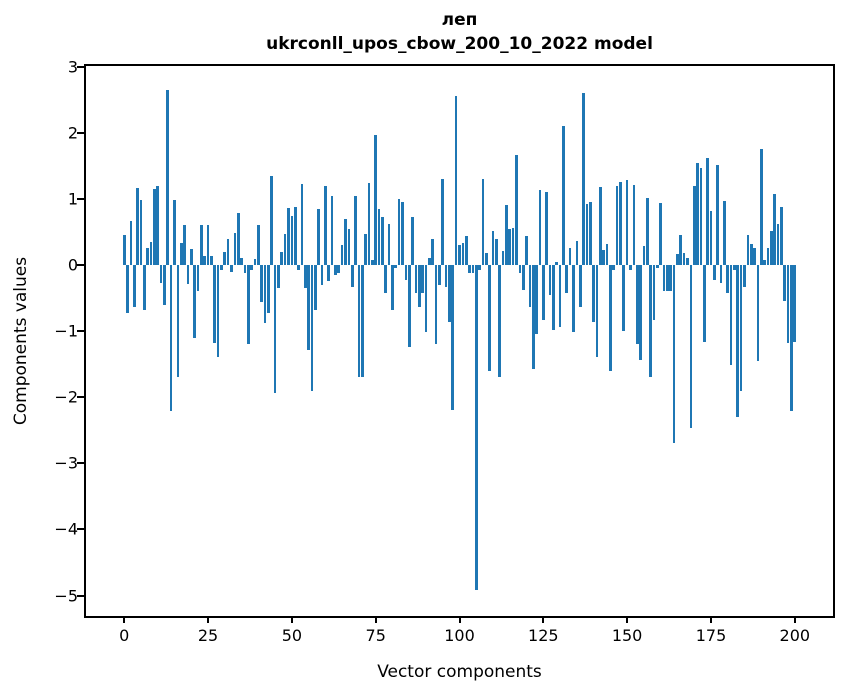 This screenshot has width=847, height=696. What do you see at coordinates (72, 265) in the screenshot?
I see `y-tick-label: 0` at bounding box center [72, 265].